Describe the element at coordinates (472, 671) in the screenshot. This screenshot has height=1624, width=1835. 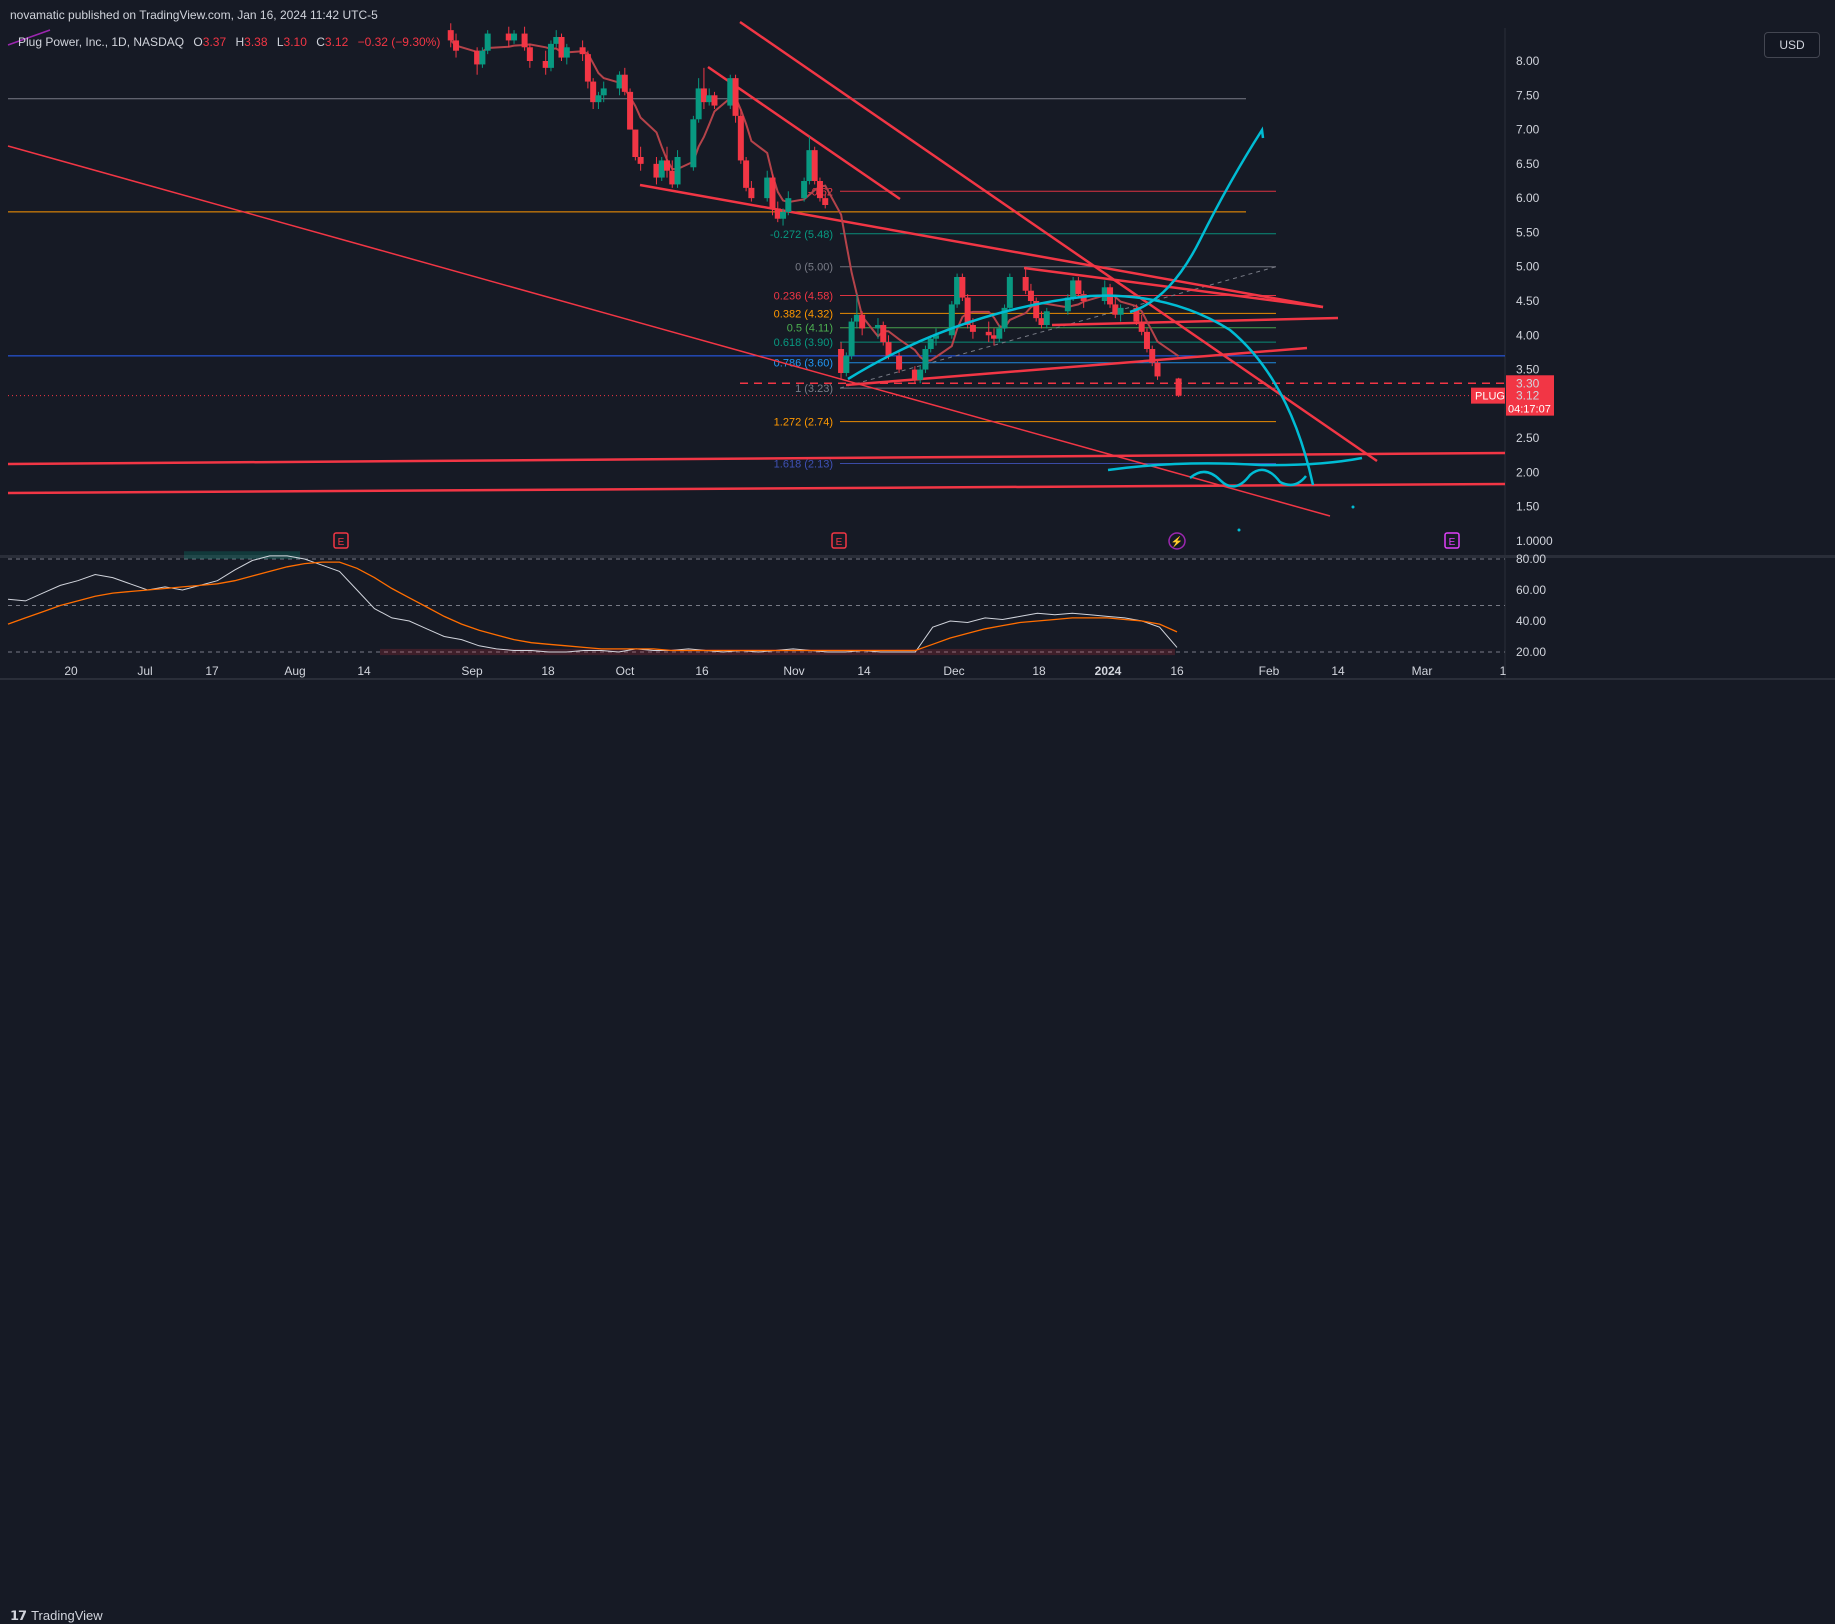
I see `time-tick-label: Sep` at that location.